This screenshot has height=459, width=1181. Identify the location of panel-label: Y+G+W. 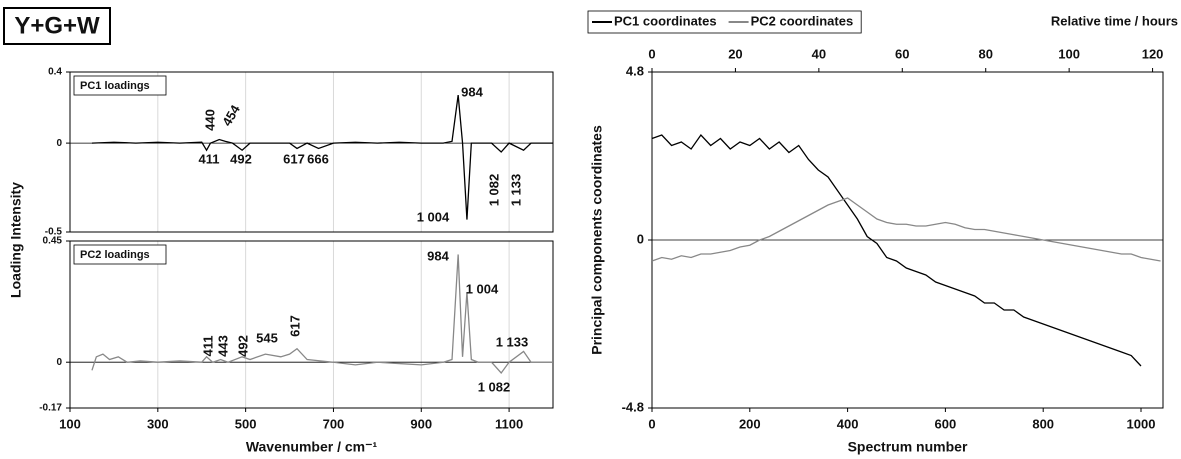
(57, 25).